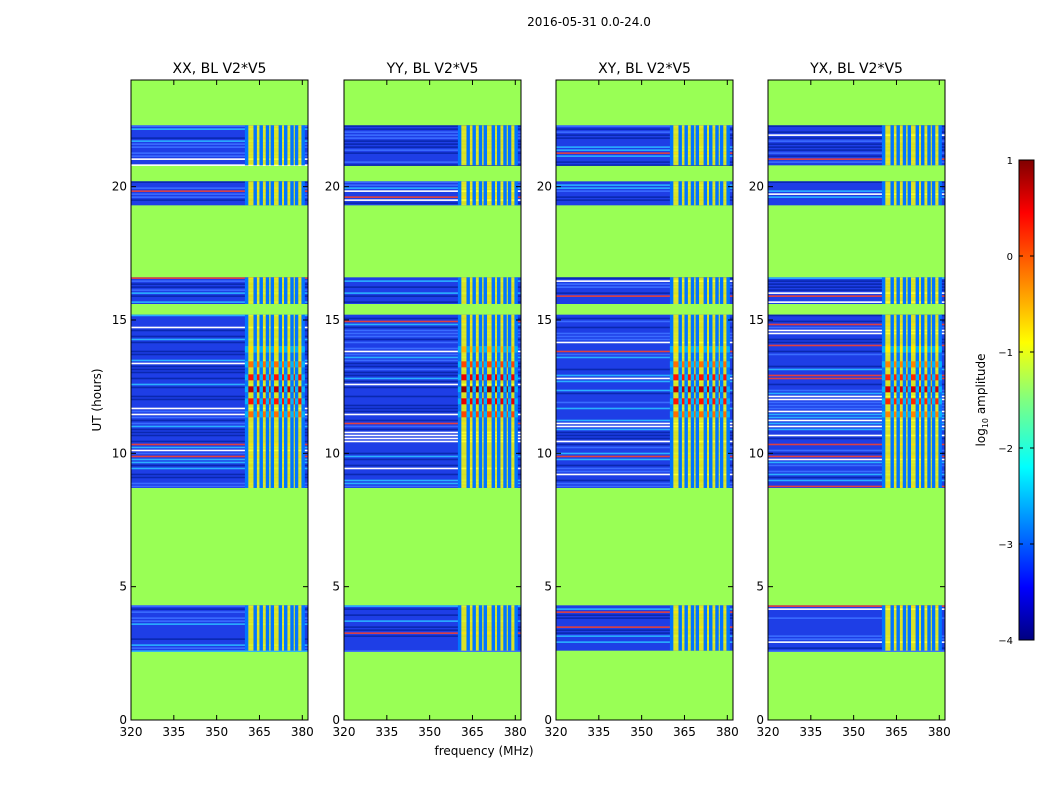  I want to click on x-tick-label: 350, so click(429, 732).